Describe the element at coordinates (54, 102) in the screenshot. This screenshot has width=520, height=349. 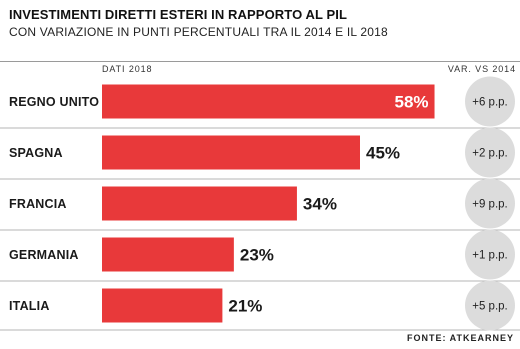
I see `category-label: REGNO UNITO` at that location.